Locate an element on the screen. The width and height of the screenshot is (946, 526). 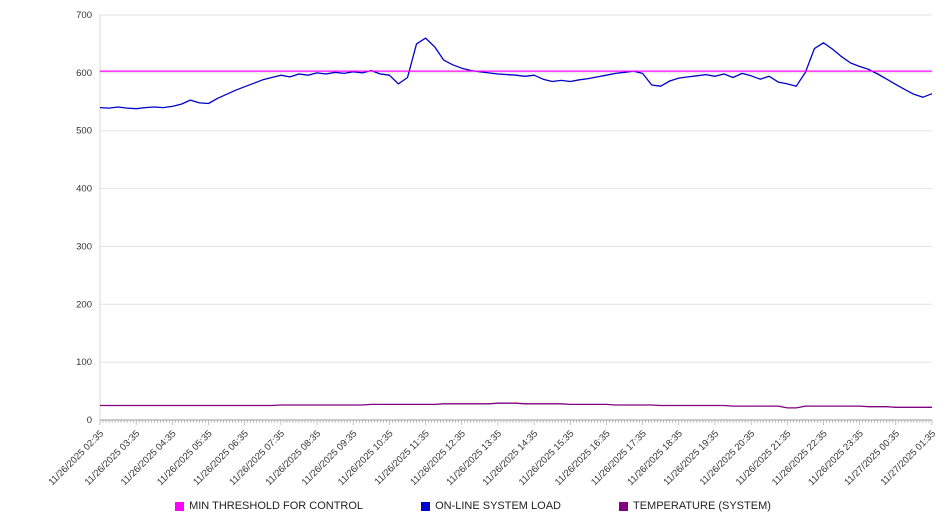
svg-text: 500 is located at coordinates (84, 131).